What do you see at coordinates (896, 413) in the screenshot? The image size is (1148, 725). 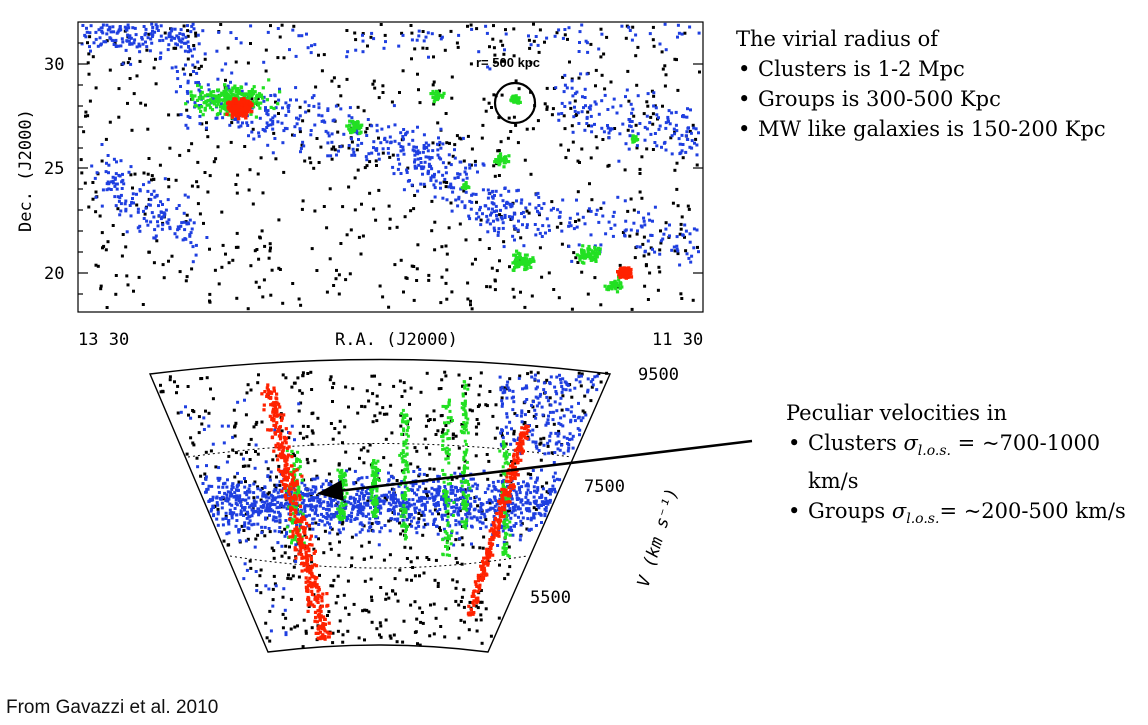 I see `velocity-note-heading: Peculiar velocities in` at bounding box center [896, 413].